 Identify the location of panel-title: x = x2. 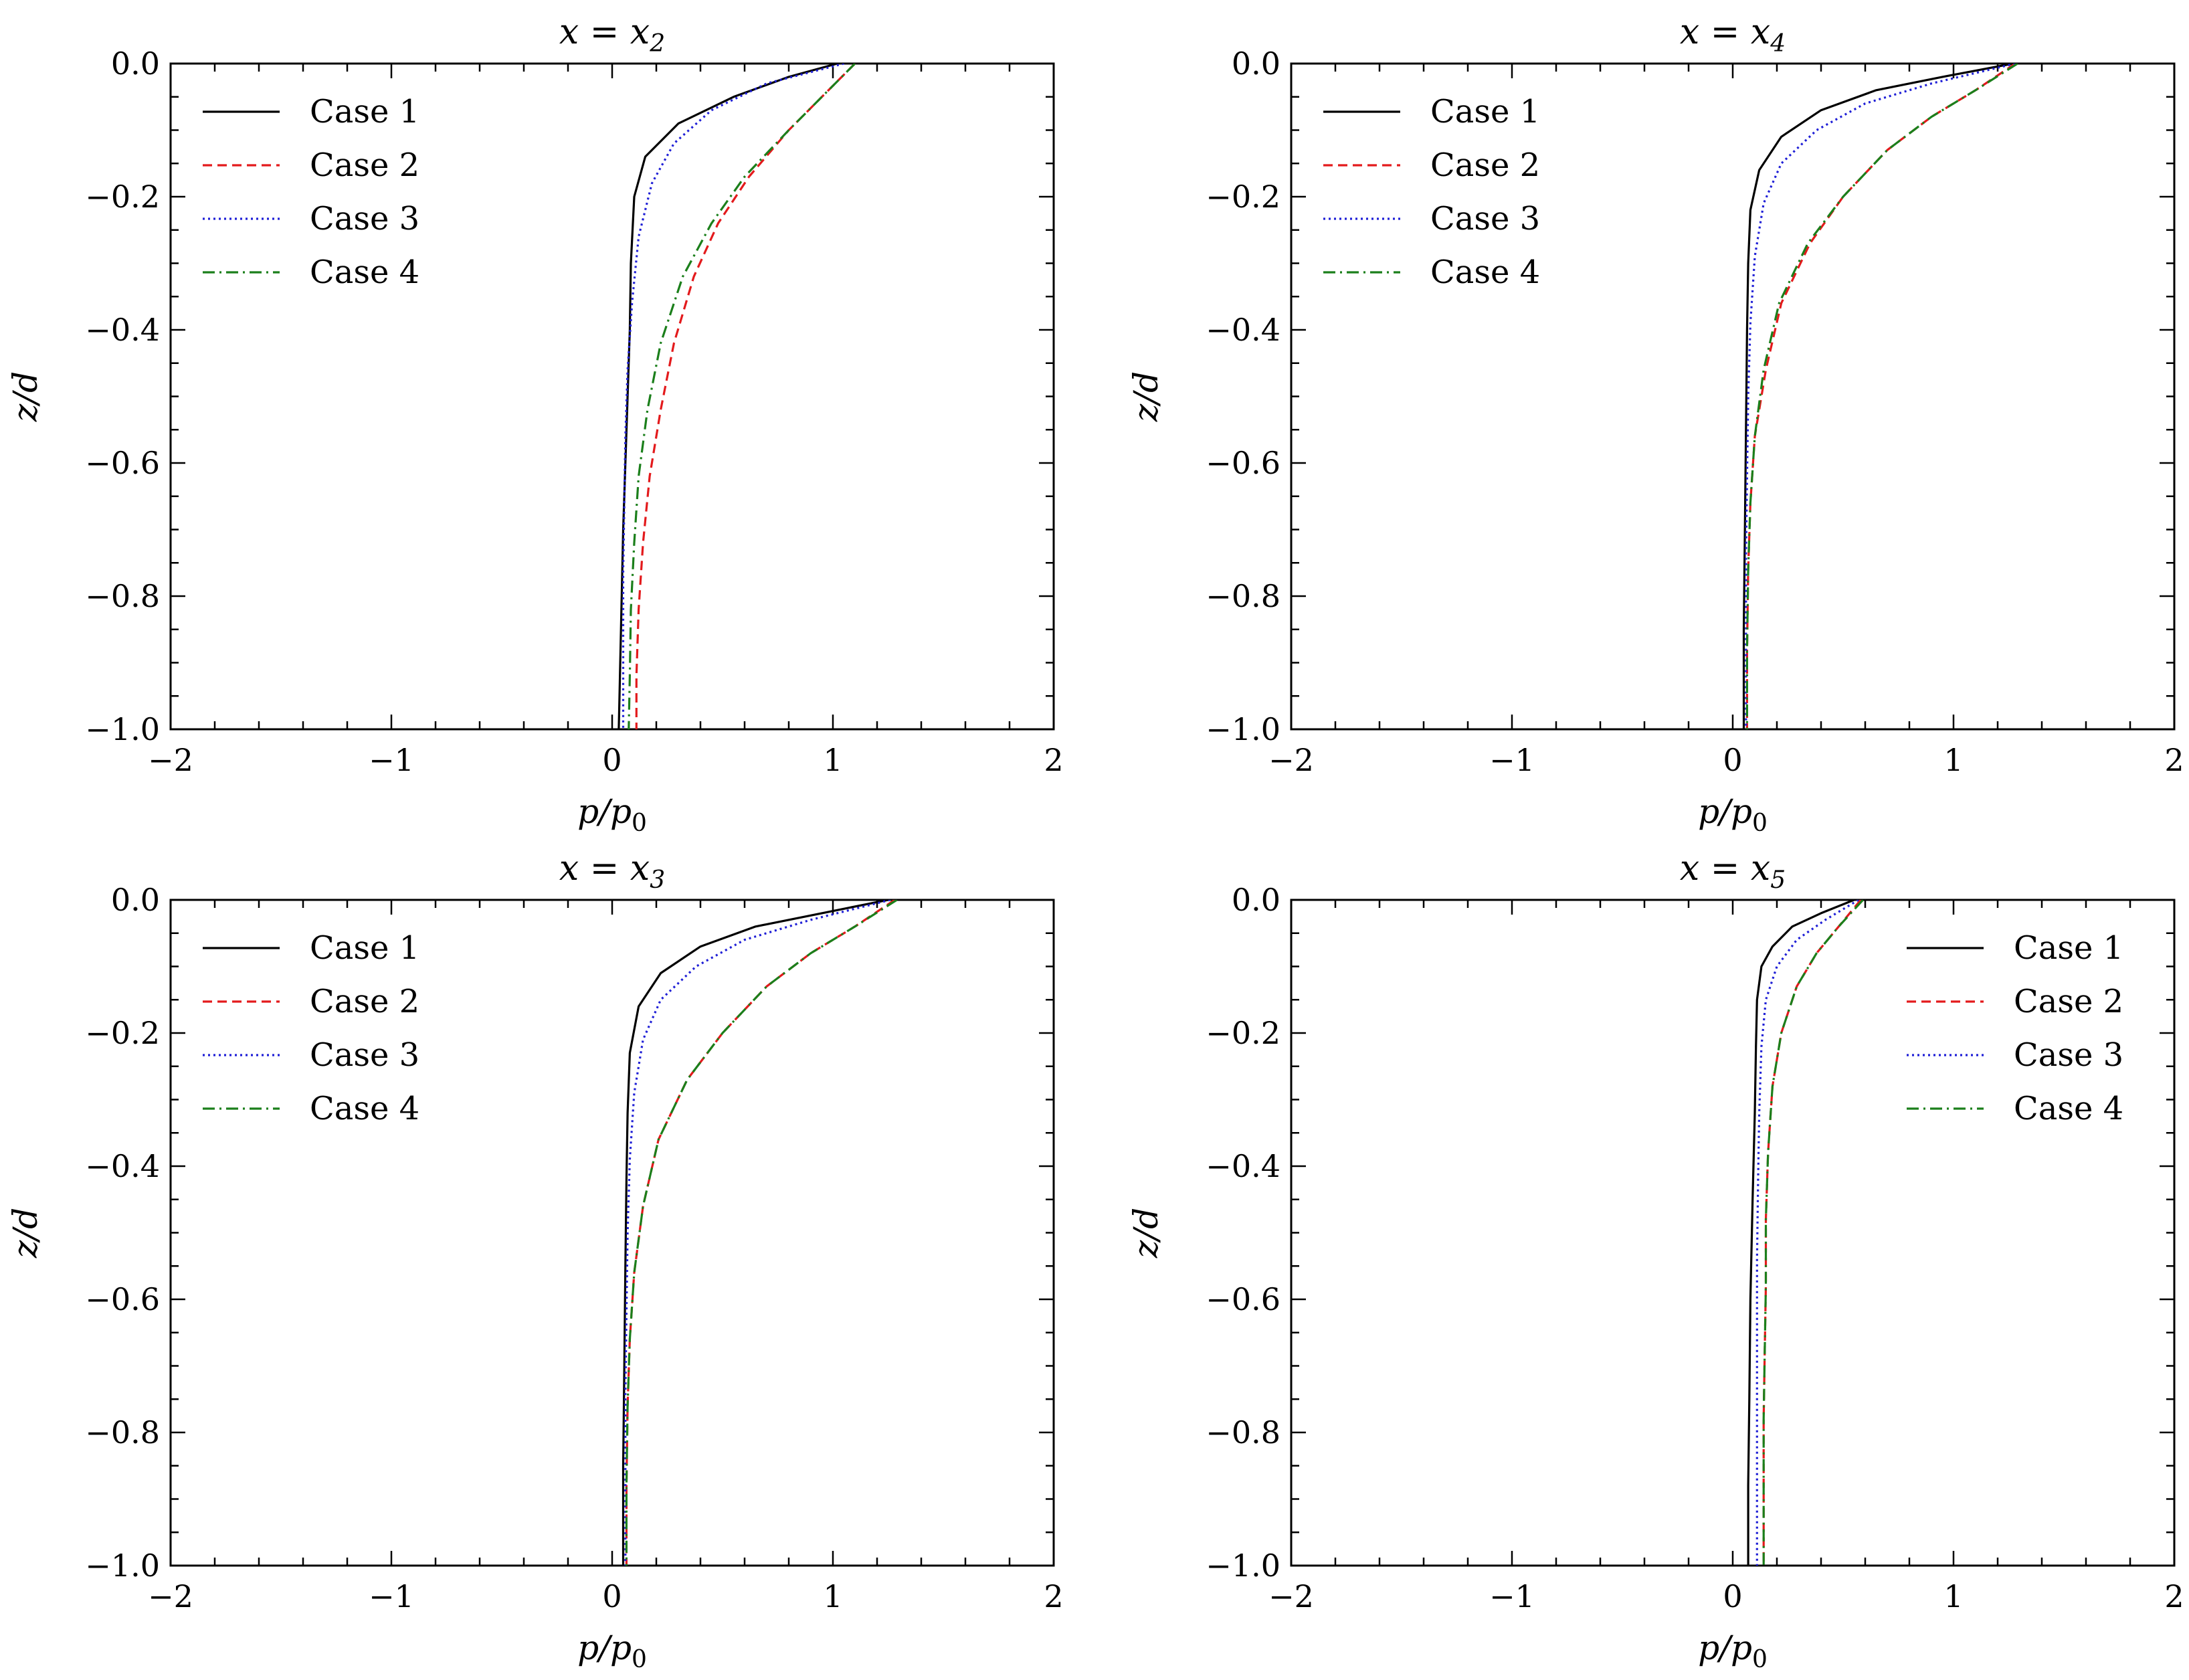
(612, 35).